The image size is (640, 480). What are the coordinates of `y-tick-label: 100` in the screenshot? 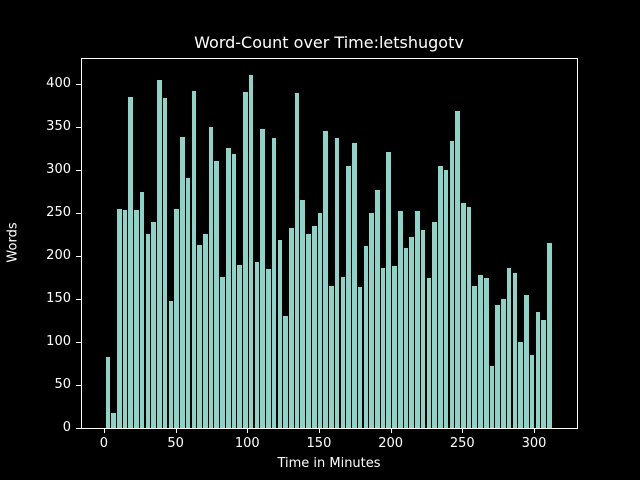 It's located at (58, 341).